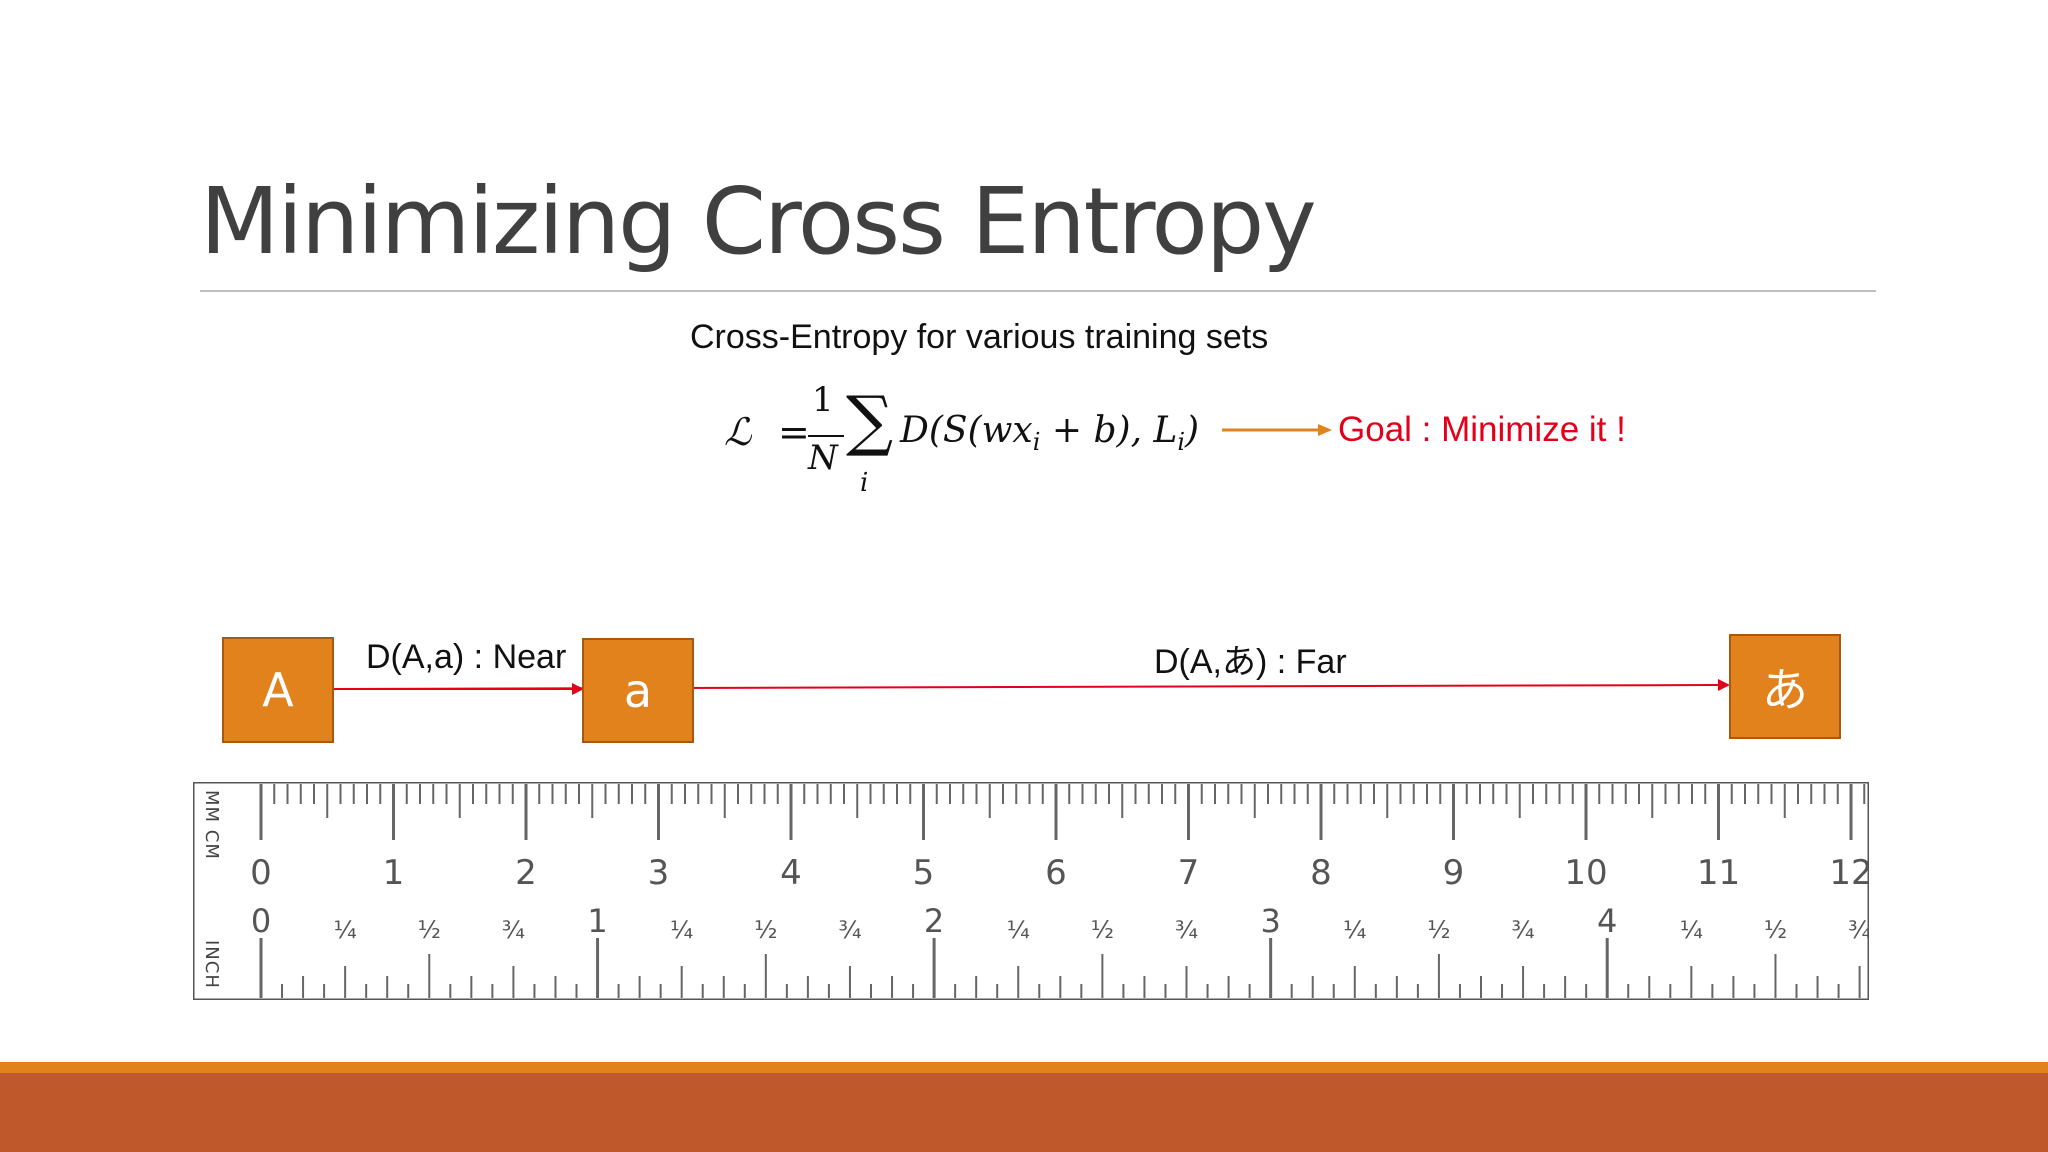 This screenshot has height=1152, width=2048. I want to click on box-lower-a-label: a, so click(638, 690).